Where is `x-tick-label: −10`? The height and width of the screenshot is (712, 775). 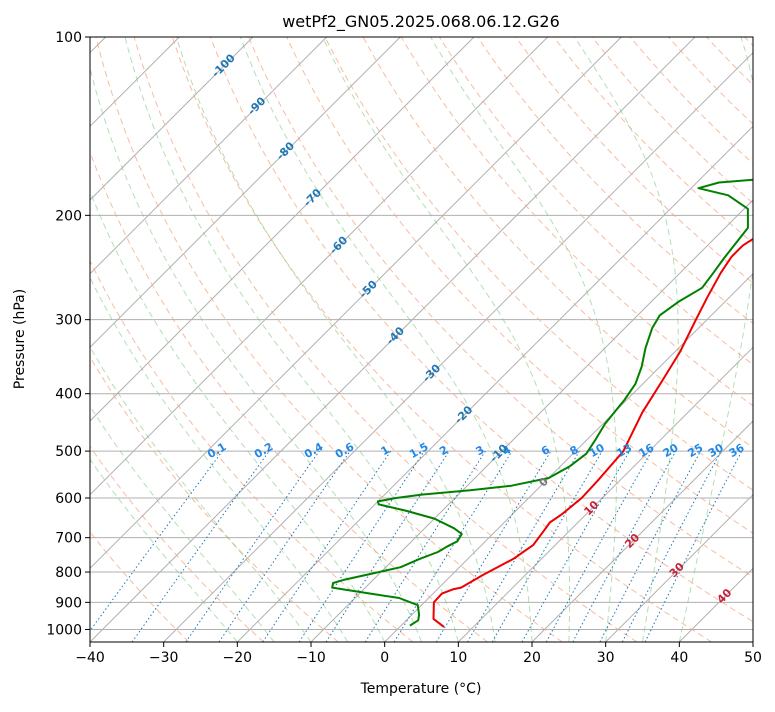 x-tick-label: −10 is located at coordinates (311, 658).